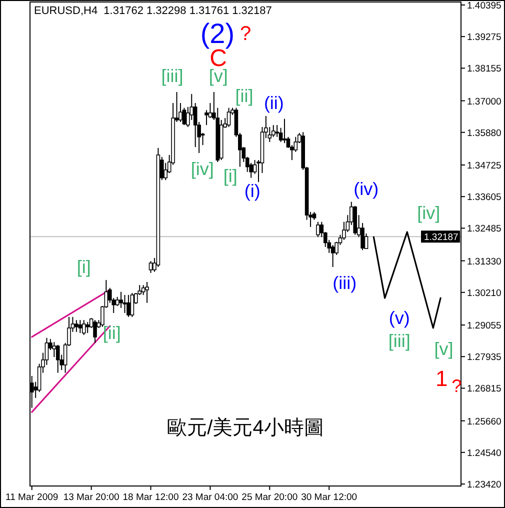  What do you see at coordinates (484, 453) in the screenshot?
I see `y-tick-label: 1.24540` at bounding box center [484, 453].